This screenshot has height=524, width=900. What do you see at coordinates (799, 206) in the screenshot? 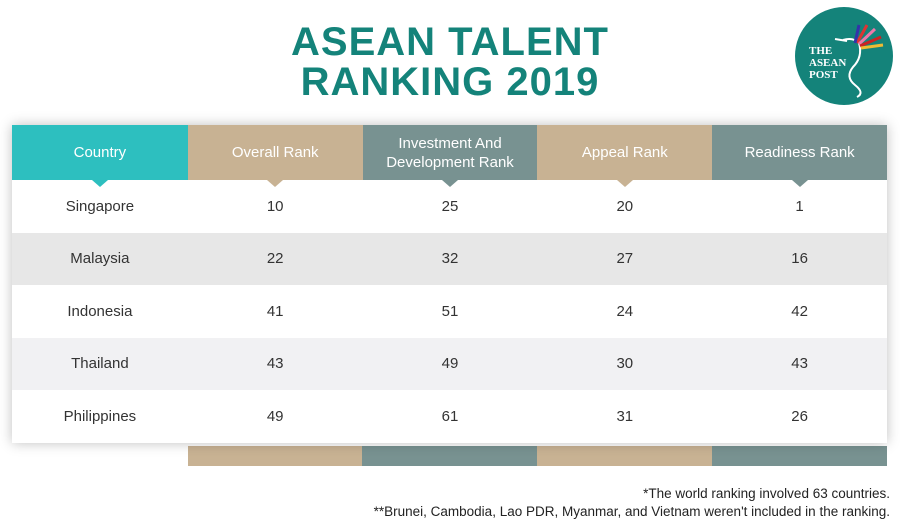
I see `cell-readiness-rank: 1` at bounding box center [799, 206].